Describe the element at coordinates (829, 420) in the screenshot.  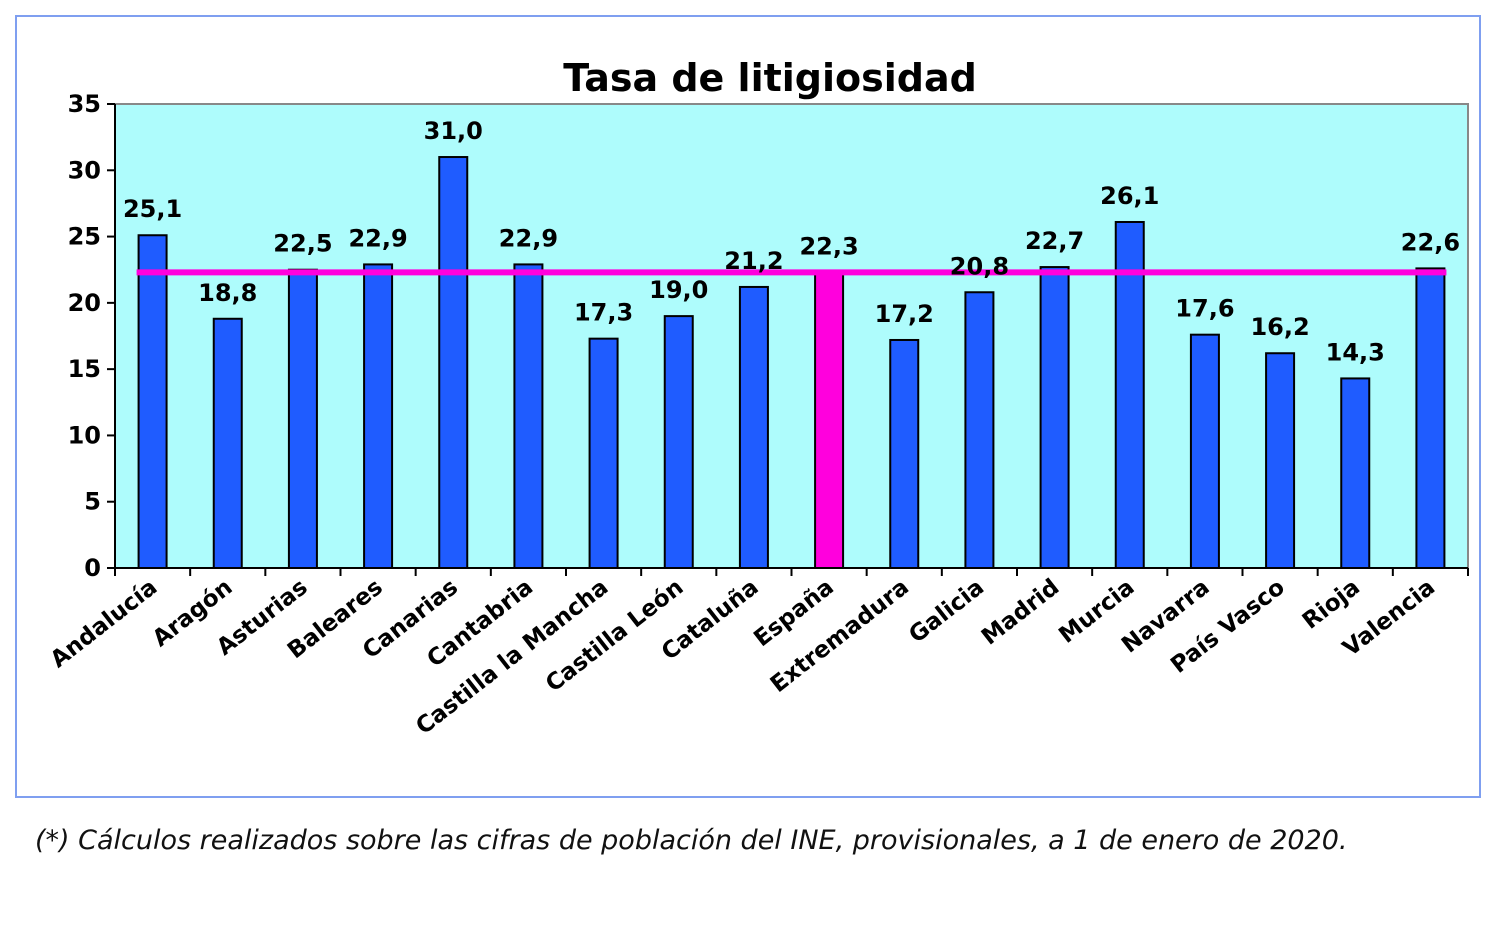
I see `bar-highlight` at that location.